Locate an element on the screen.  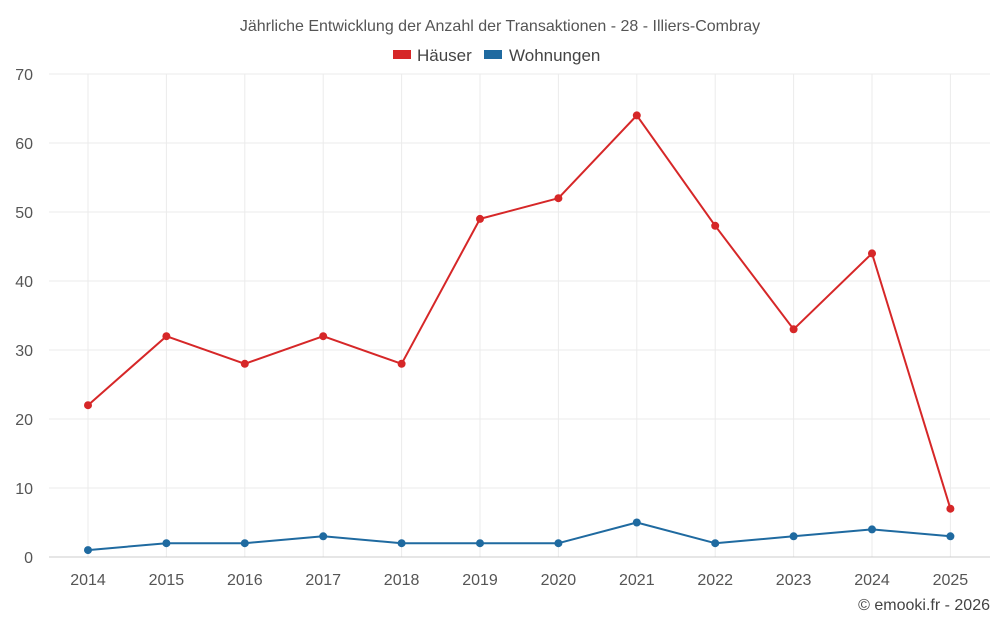
x-tick-label: 2015 is located at coordinates (167, 580).